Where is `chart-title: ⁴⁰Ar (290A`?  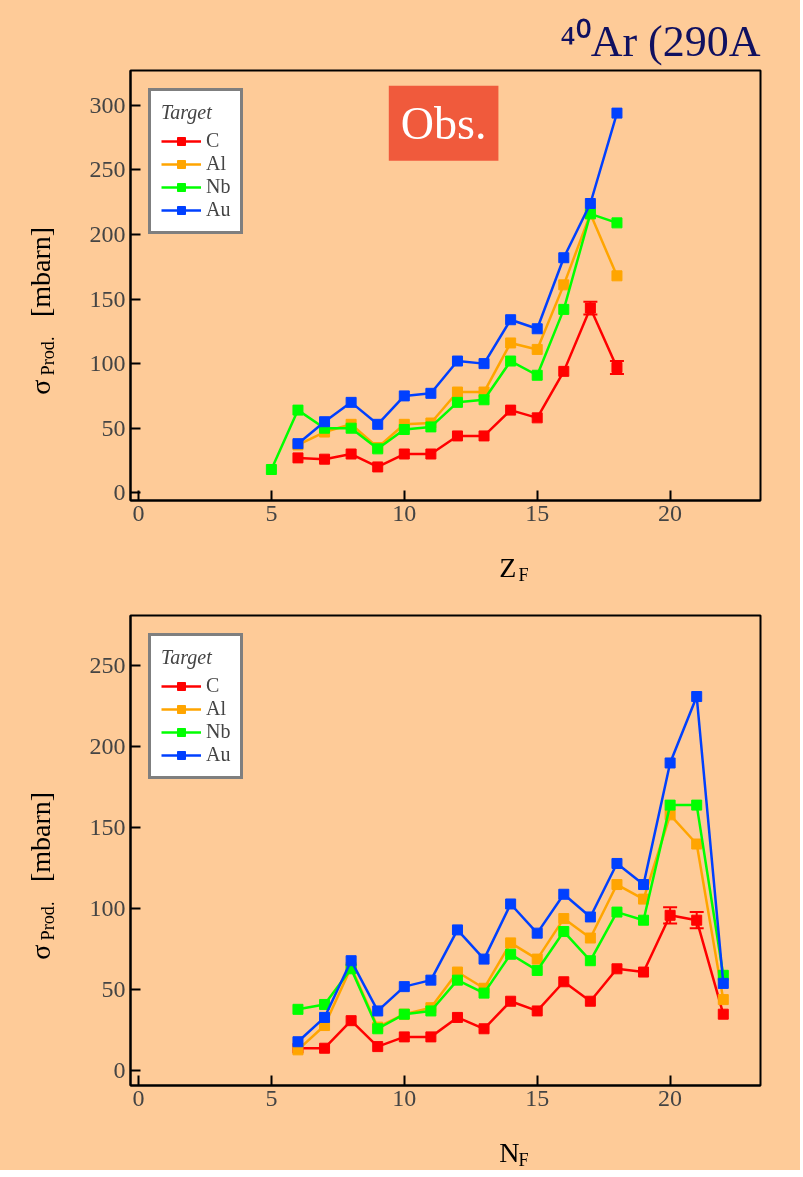
chart-title: ⁴⁰Ar (290A is located at coordinates (660, 41).